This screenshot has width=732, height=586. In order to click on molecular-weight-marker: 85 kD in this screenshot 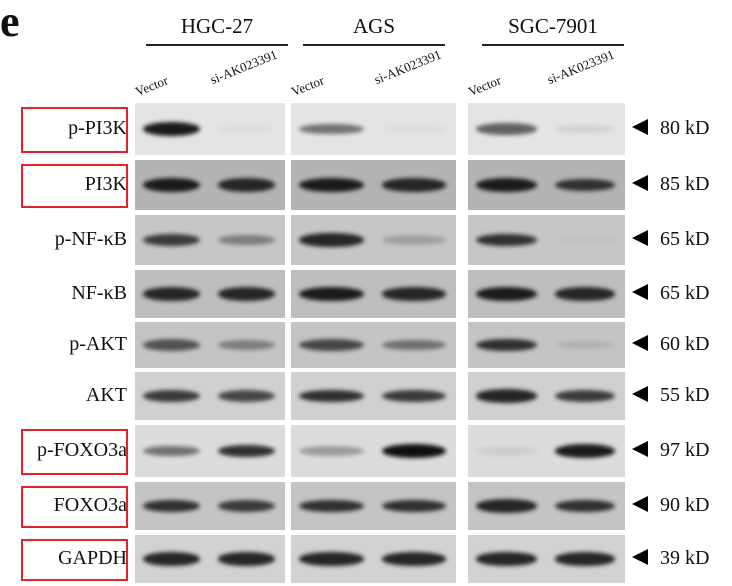, I will do `click(670, 184)`.